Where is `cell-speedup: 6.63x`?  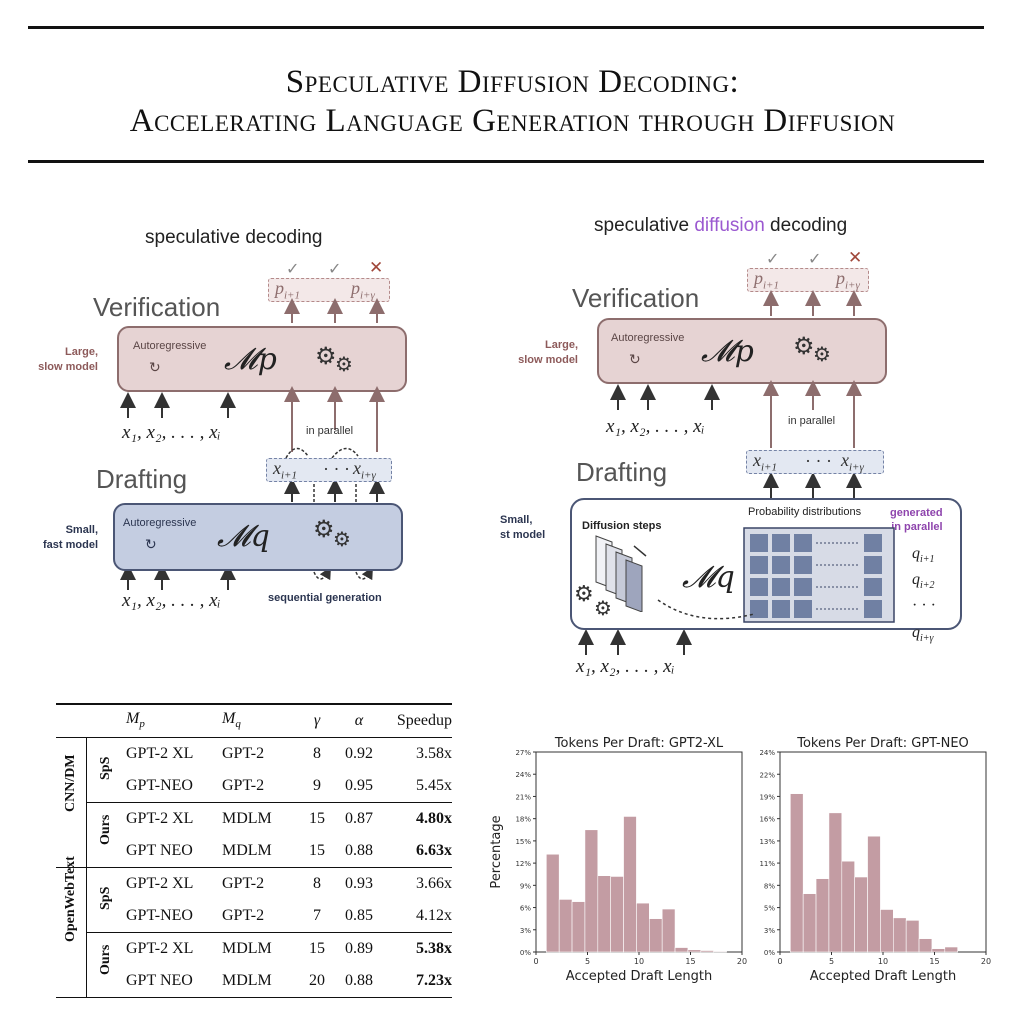
cell-speedup: 6.63x is located at coordinates (434, 850).